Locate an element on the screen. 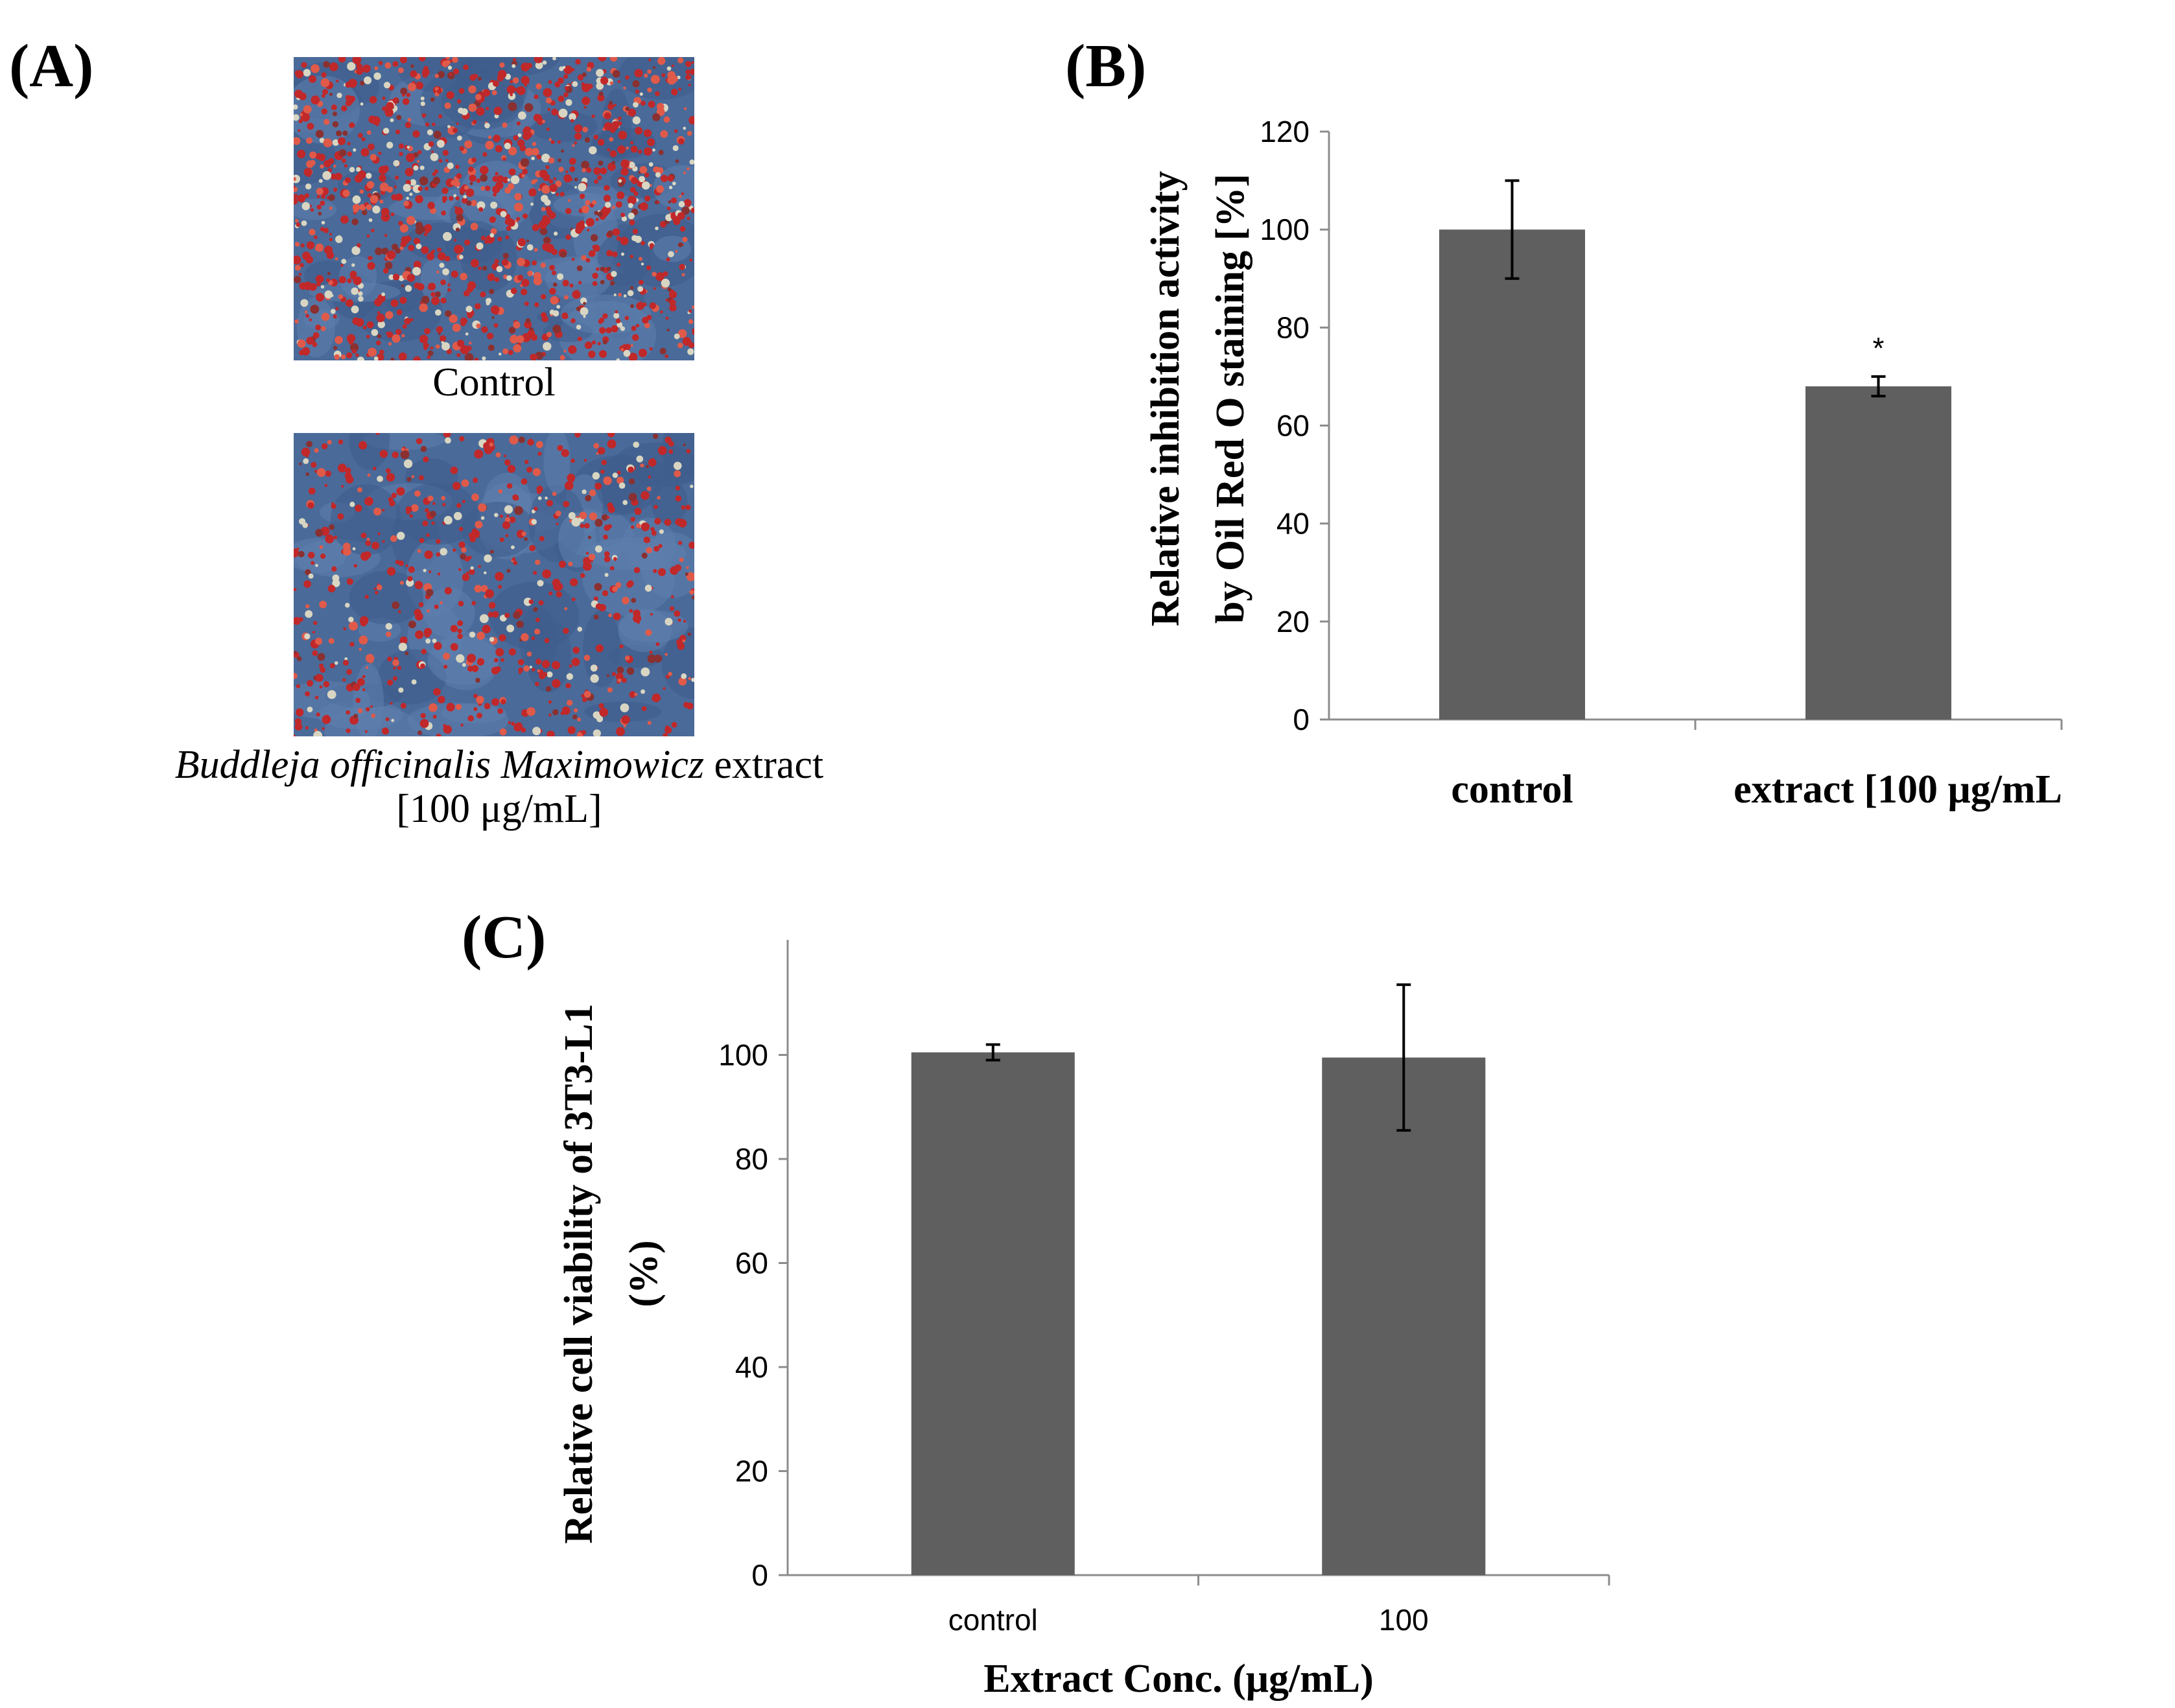 The image size is (2175, 1708). caption-extract-word: extract is located at coordinates (769, 765).